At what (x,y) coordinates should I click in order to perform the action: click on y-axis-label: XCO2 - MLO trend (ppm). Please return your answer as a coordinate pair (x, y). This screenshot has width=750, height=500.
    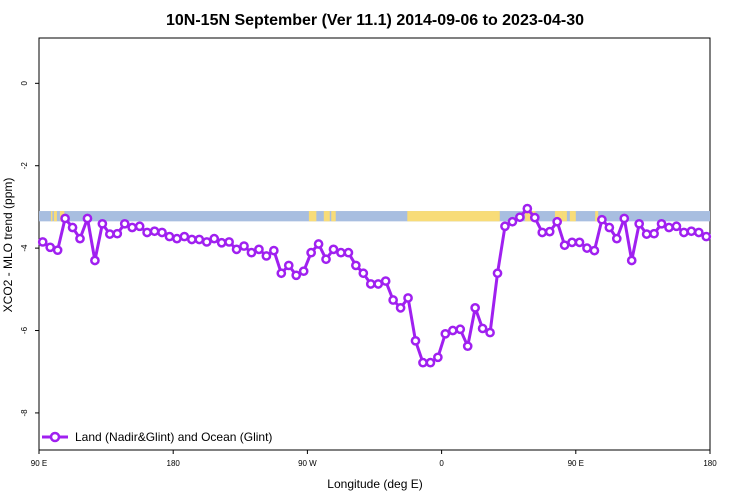
    Looking at the image, I should click on (8, 245).